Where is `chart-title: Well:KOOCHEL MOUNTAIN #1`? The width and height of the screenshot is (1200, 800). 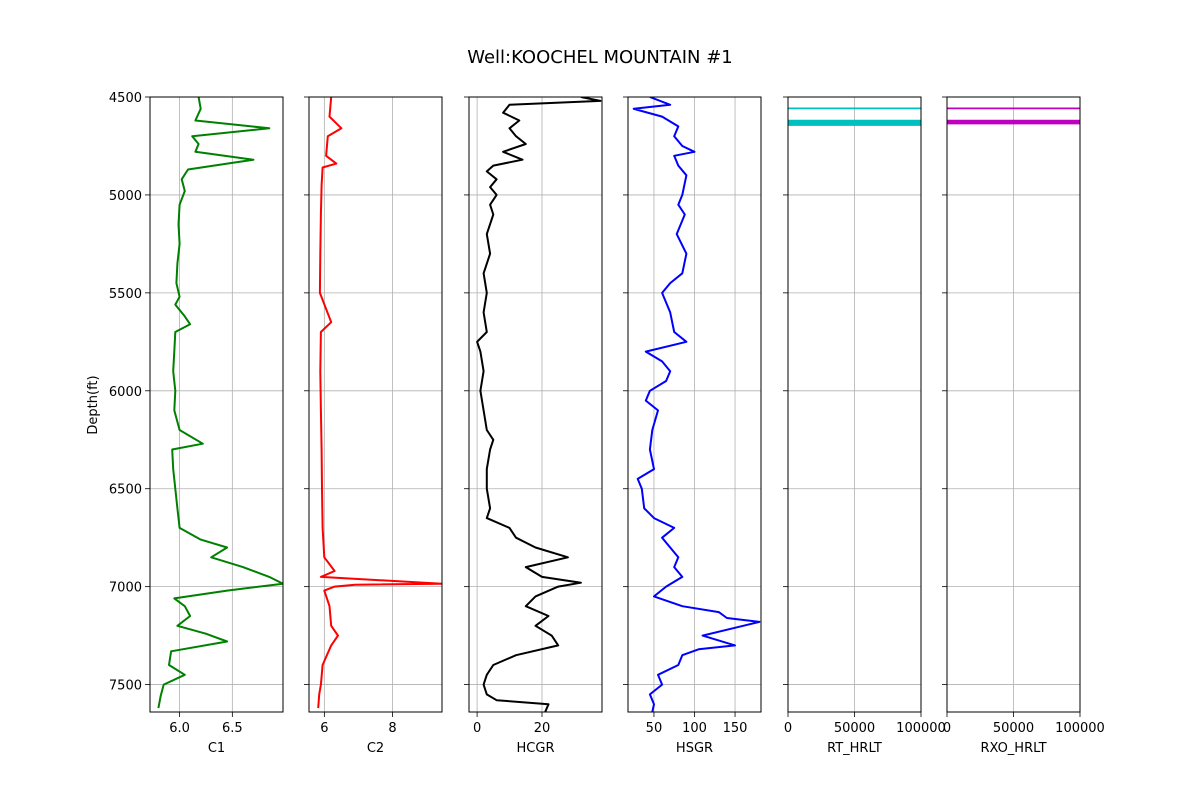 chart-title: Well:KOOCHEL MOUNTAIN #1 is located at coordinates (600, 57).